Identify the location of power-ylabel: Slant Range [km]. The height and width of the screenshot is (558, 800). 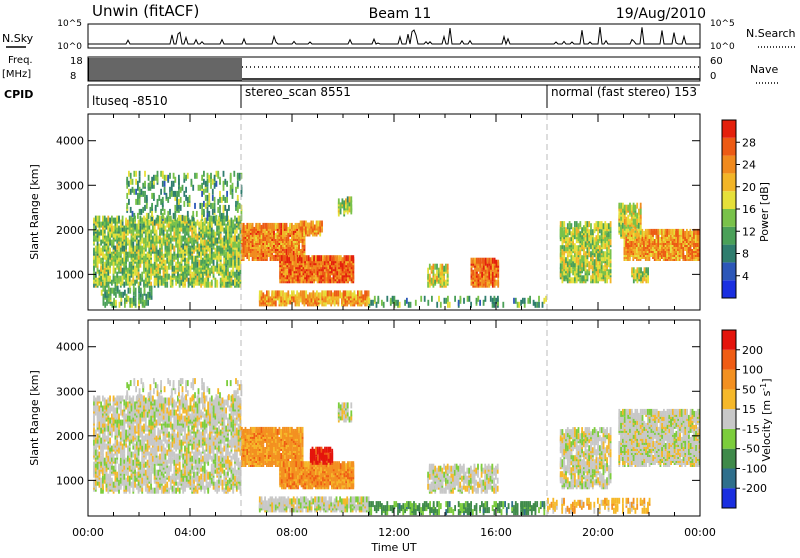
(34, 212).